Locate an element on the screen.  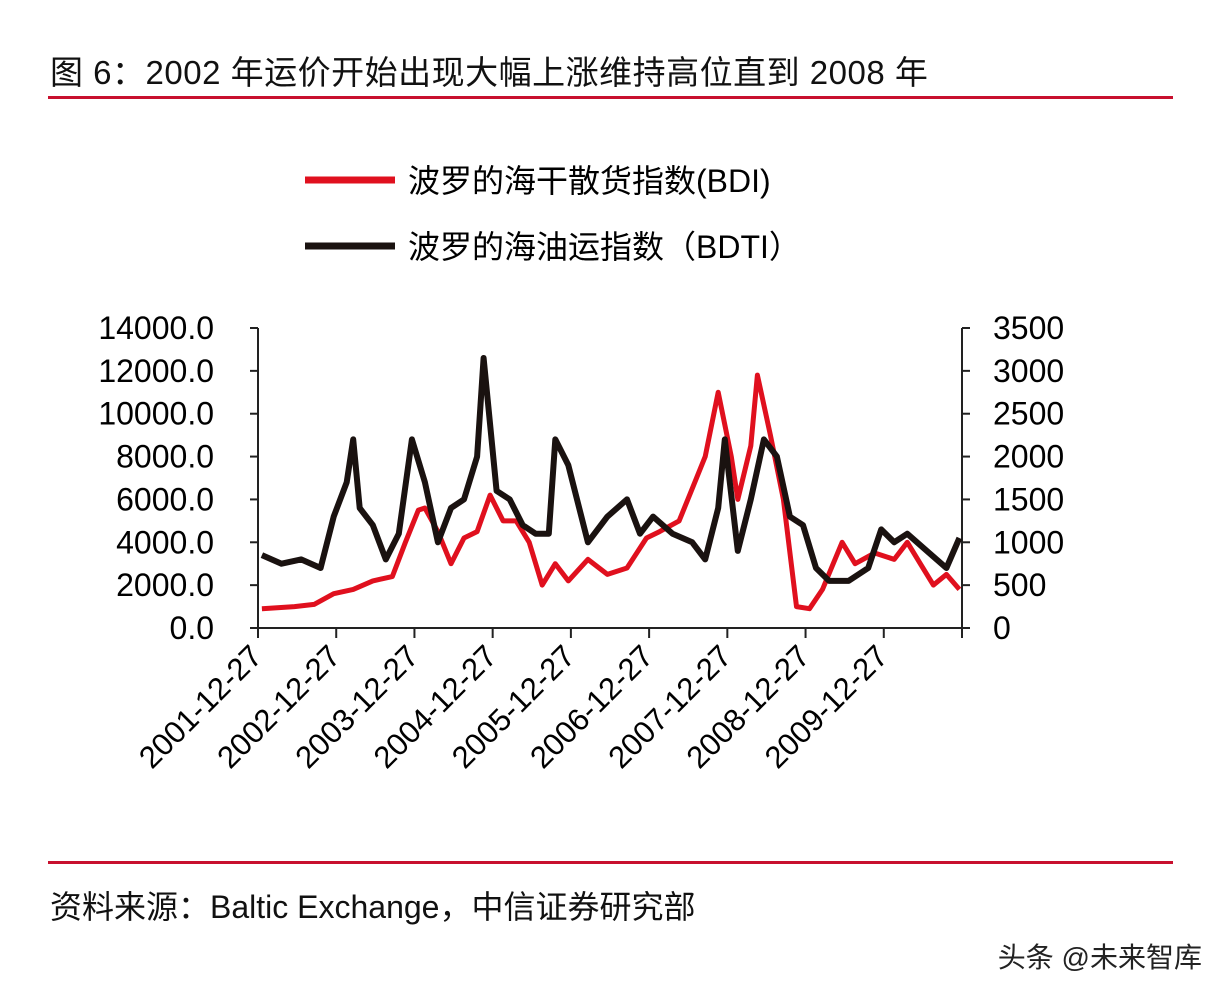
legend: 波罗的海干散货指数(BDI) 波罗的海油运指数（BDTI） is located at coordinates (553, 214).